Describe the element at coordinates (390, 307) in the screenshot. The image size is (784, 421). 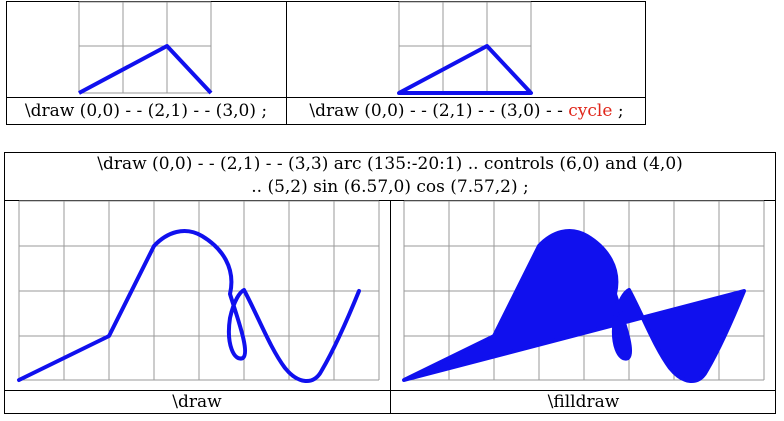
I see `bottom-table-divider` at that location.